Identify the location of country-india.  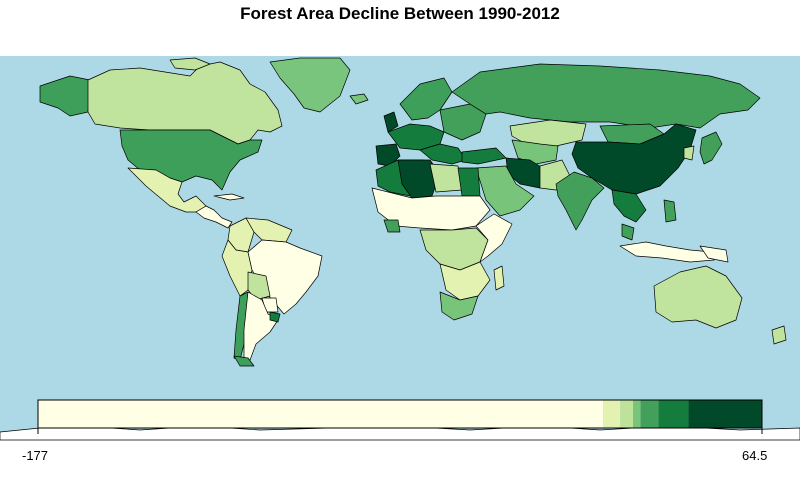
(580, 201).